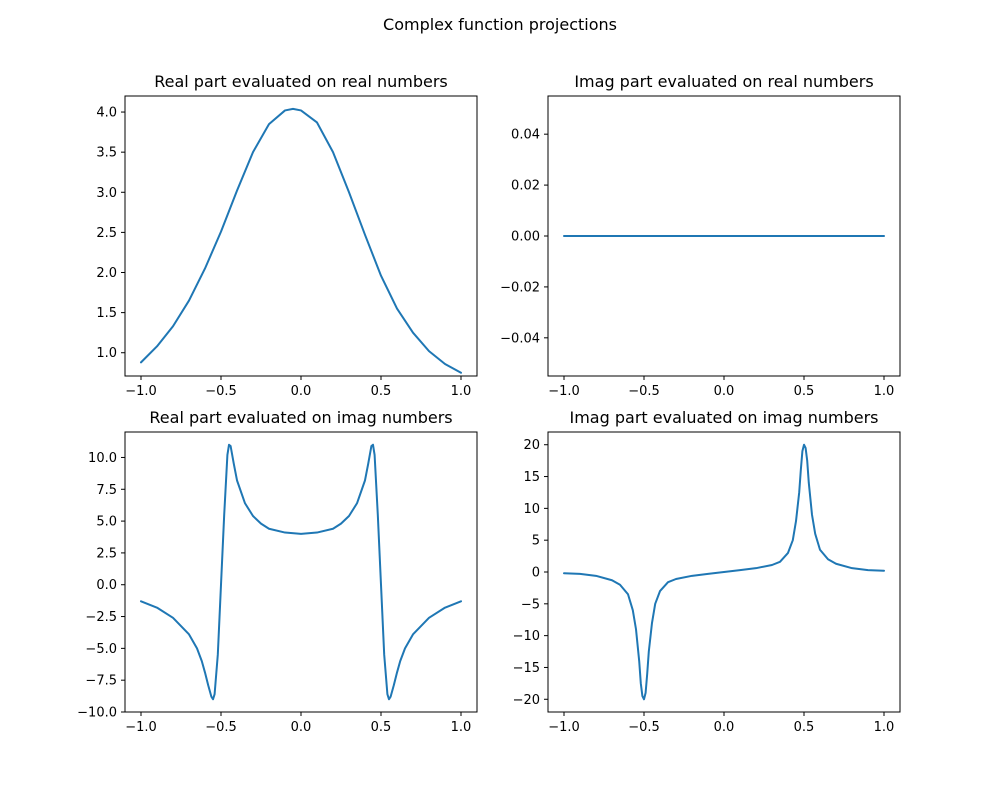  I want to click on y-tick-label: −10.0, so click(97, 713).